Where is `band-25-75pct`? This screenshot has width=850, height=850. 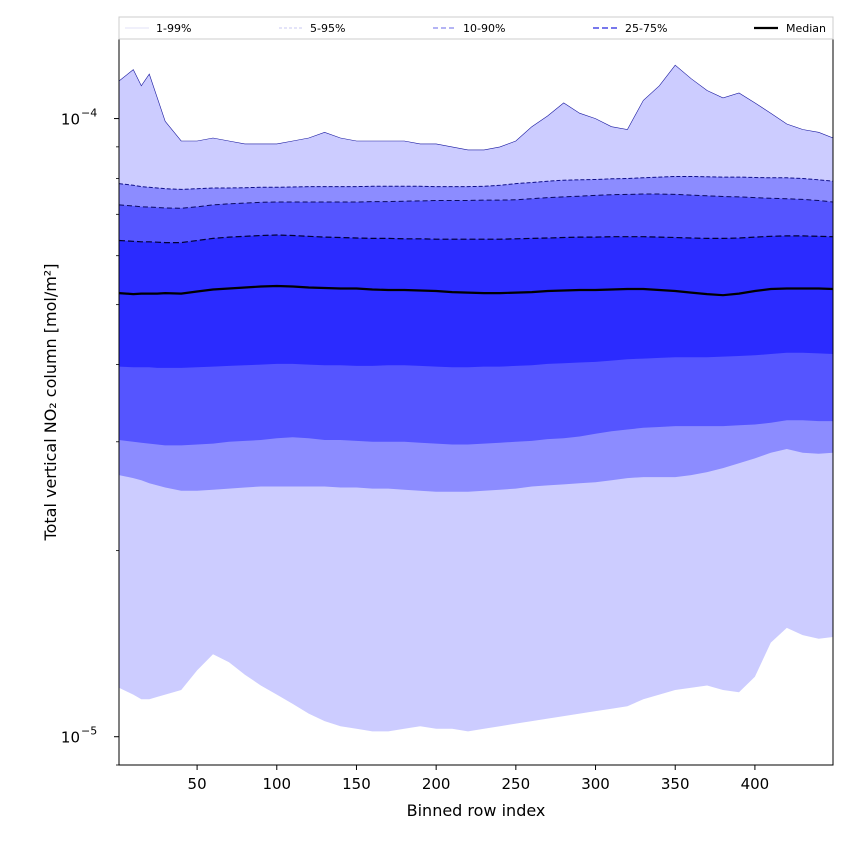 band-25-75pct is located at coordinates (476, 301).